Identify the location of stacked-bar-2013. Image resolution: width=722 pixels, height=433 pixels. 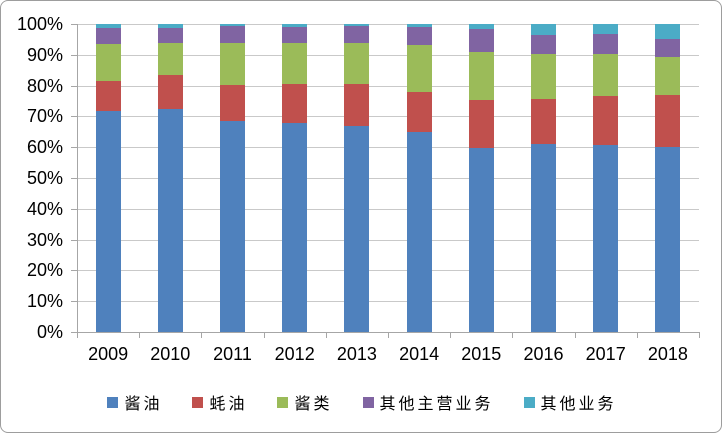
(357, 178).